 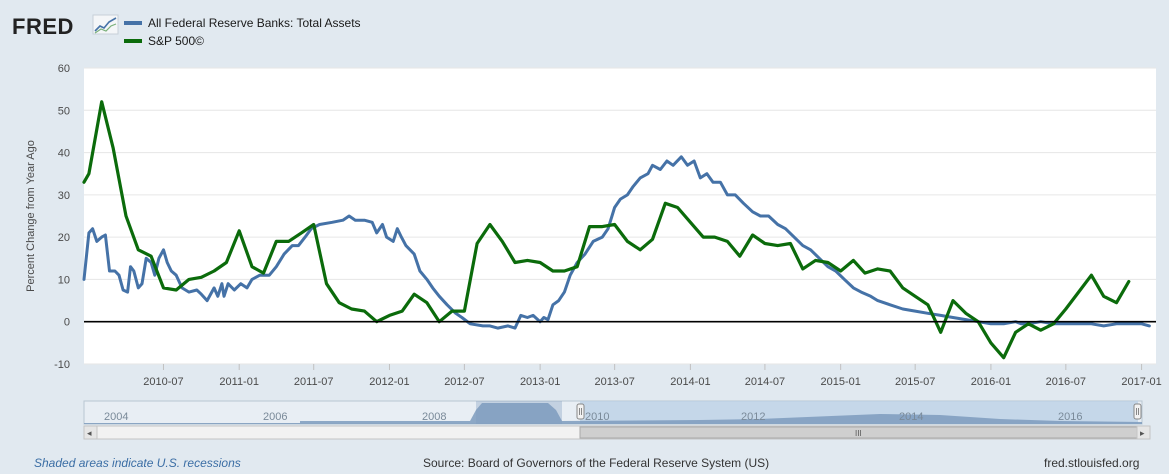 I want to click on y-tick-label: 60, so click(x=64, y=69).